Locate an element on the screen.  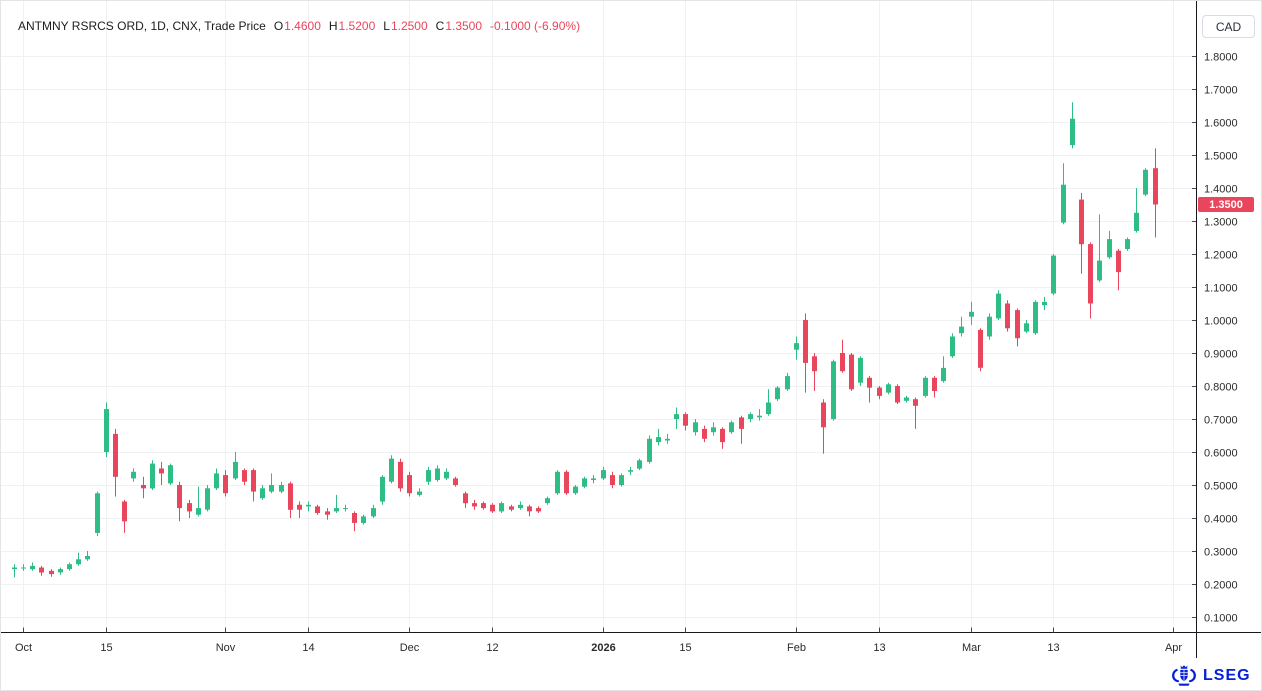
time-tick-label: Nov is located at coordinates (226, 648).